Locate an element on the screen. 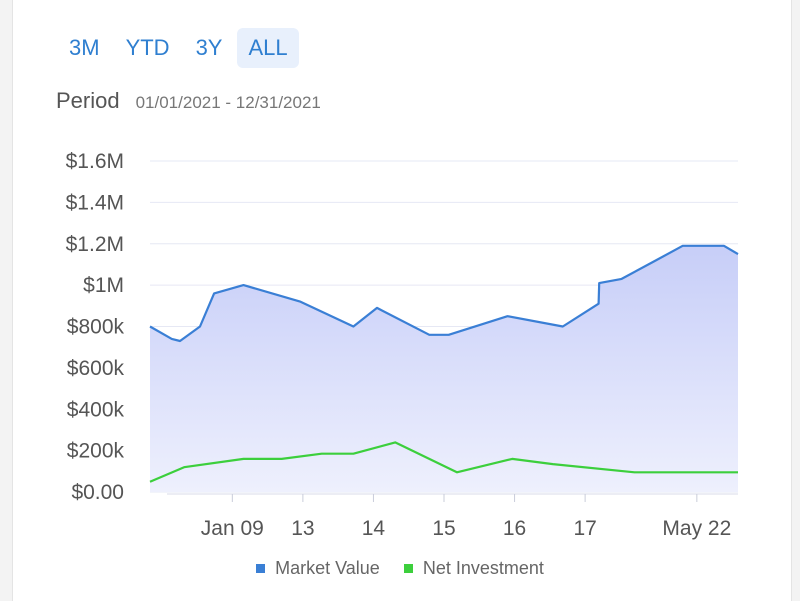  x-tick-label: 15 is located at coordinates (443, 528).